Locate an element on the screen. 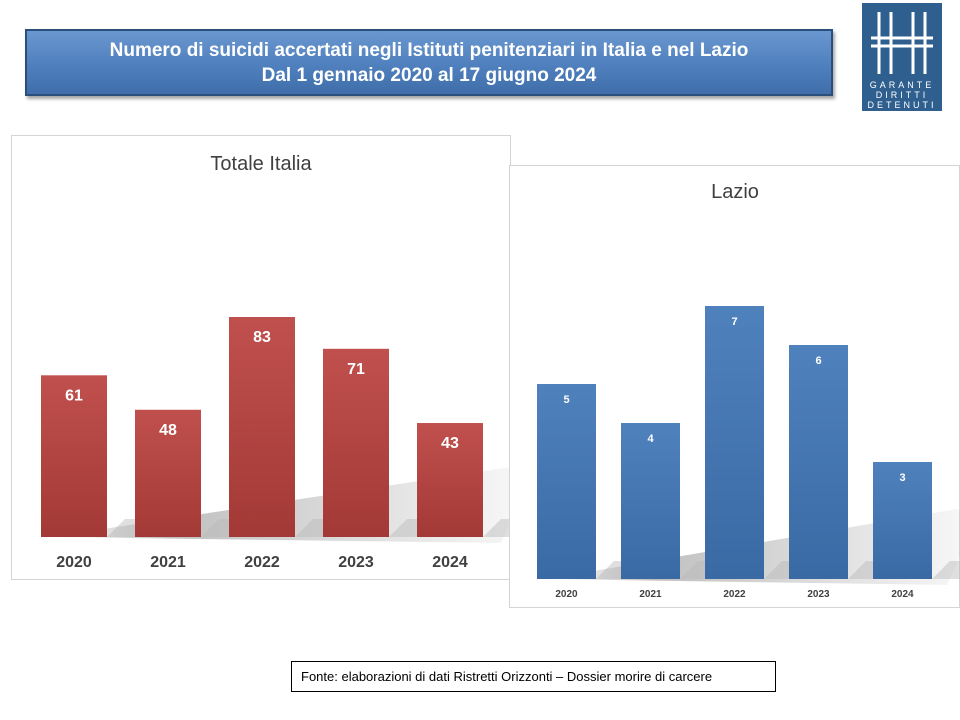  chart-title-lazio: Lazio is located at coordinates (735, 192).